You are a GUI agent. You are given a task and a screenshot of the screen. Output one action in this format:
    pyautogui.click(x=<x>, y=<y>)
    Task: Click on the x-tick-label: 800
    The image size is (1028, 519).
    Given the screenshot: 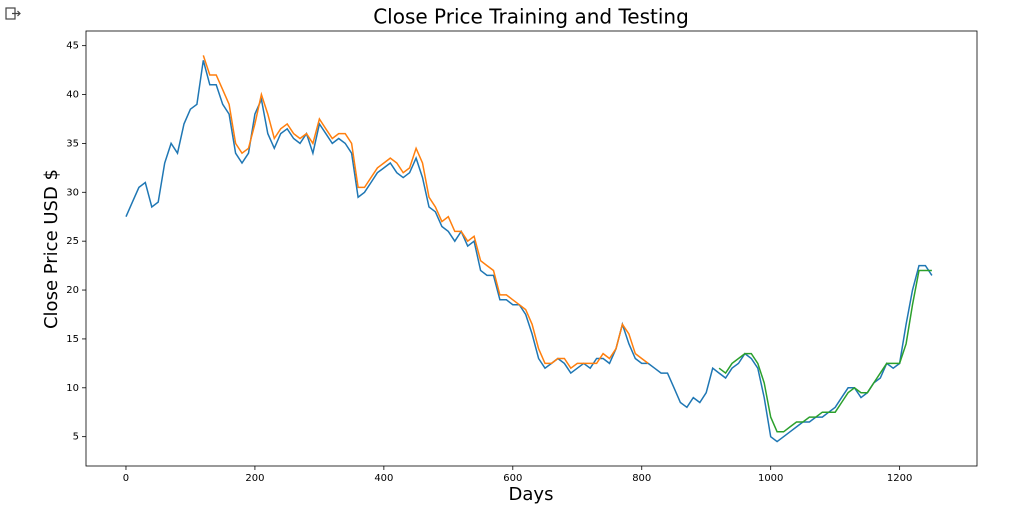 What is the action you would take?
    pyautogui.click(x=641, y=478)
    